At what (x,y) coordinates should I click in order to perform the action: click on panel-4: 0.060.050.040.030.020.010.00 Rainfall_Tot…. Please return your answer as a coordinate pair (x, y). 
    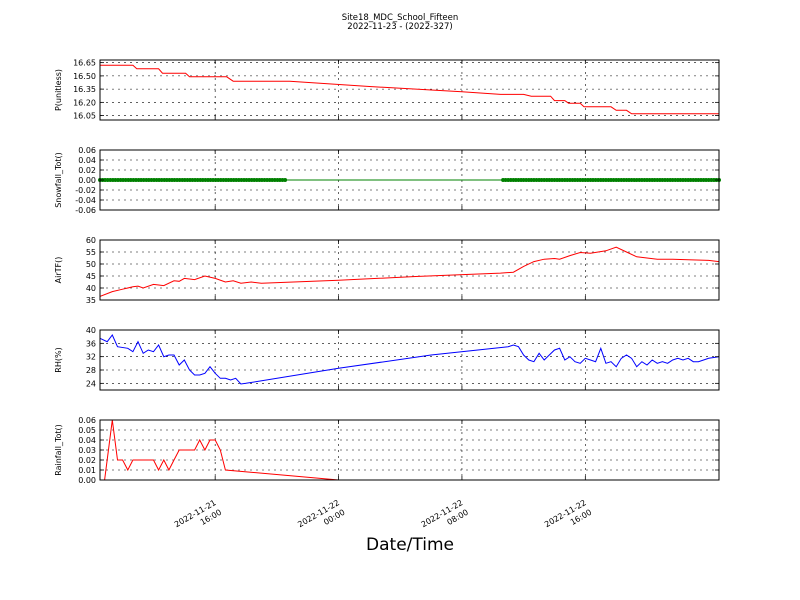
    Looking at the image, I should click on (387, 450).